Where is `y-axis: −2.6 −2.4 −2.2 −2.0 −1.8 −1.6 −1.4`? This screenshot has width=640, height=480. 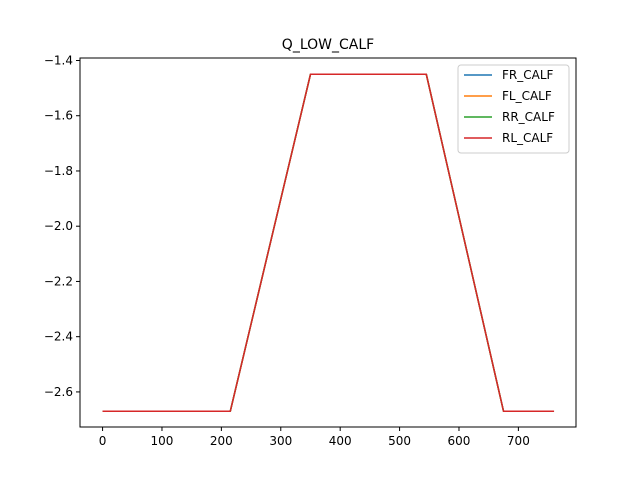
y-axis: −2.6 −2.4 −2.2 −2.0 −1.8 −1.6 −1.4 is located at coordinates (62, 226).